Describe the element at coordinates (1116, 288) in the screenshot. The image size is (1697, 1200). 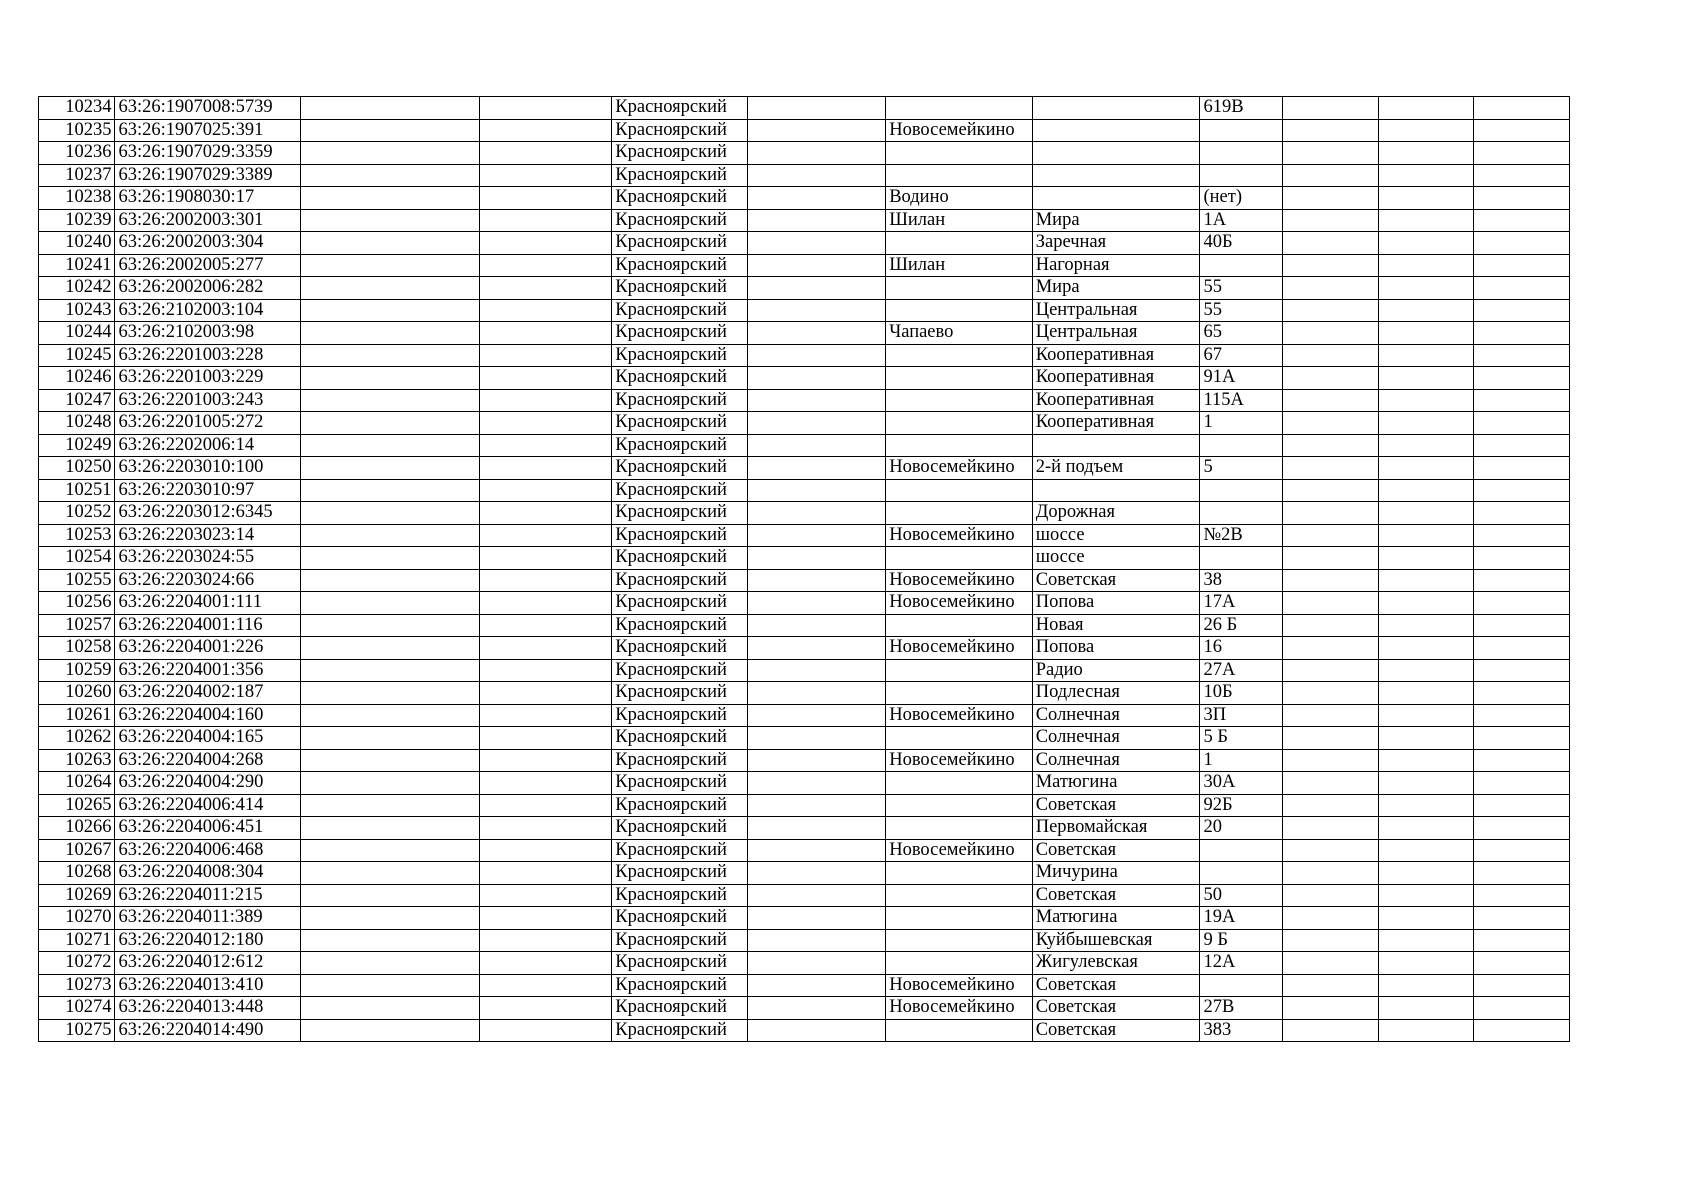
I see `street-cell: Мира` at that location.